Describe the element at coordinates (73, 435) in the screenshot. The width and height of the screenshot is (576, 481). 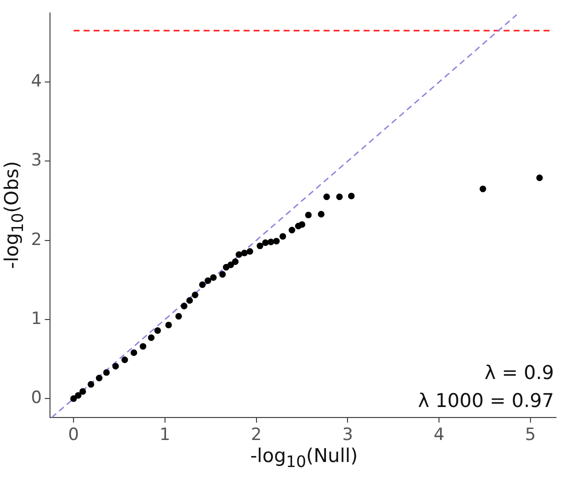
I see `x-tick-label: 0` at that location.